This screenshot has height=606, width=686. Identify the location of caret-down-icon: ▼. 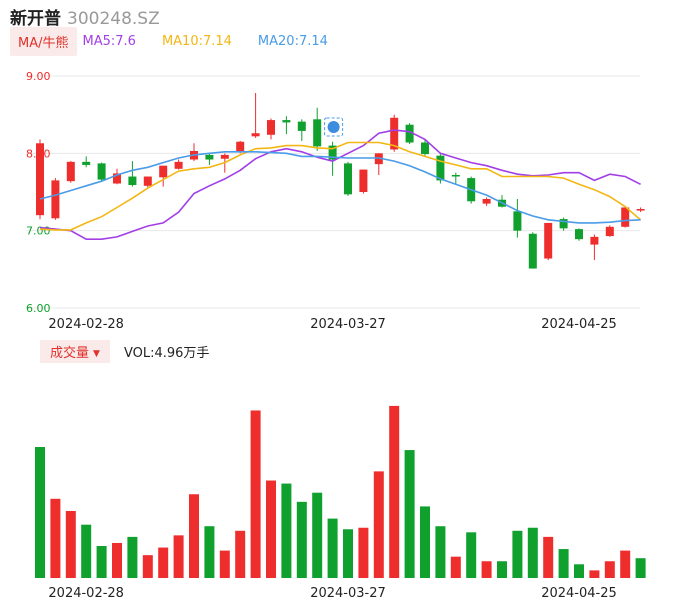
(96, 353).